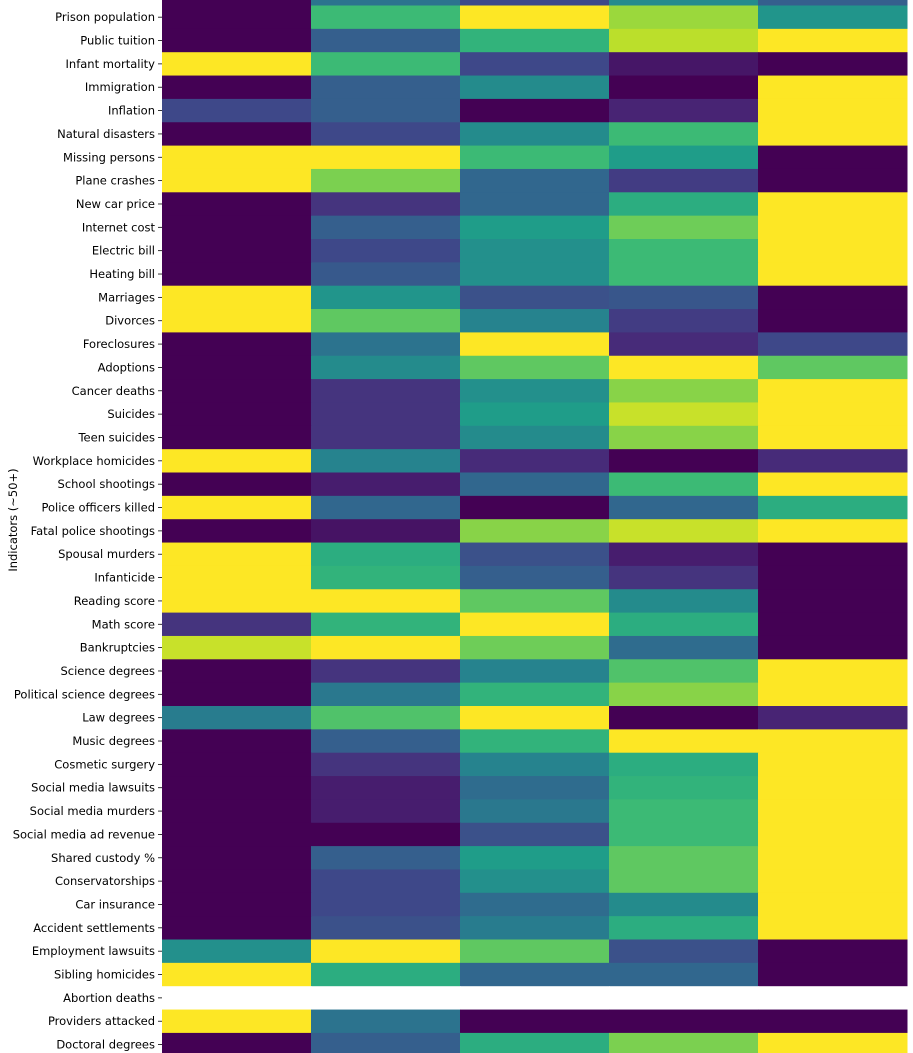 The width and height of the screenshot is (913, 1053). Describe the element at coordinates (98, 508) in the screenshot. I see `row-label: Police officers killed` at that location.